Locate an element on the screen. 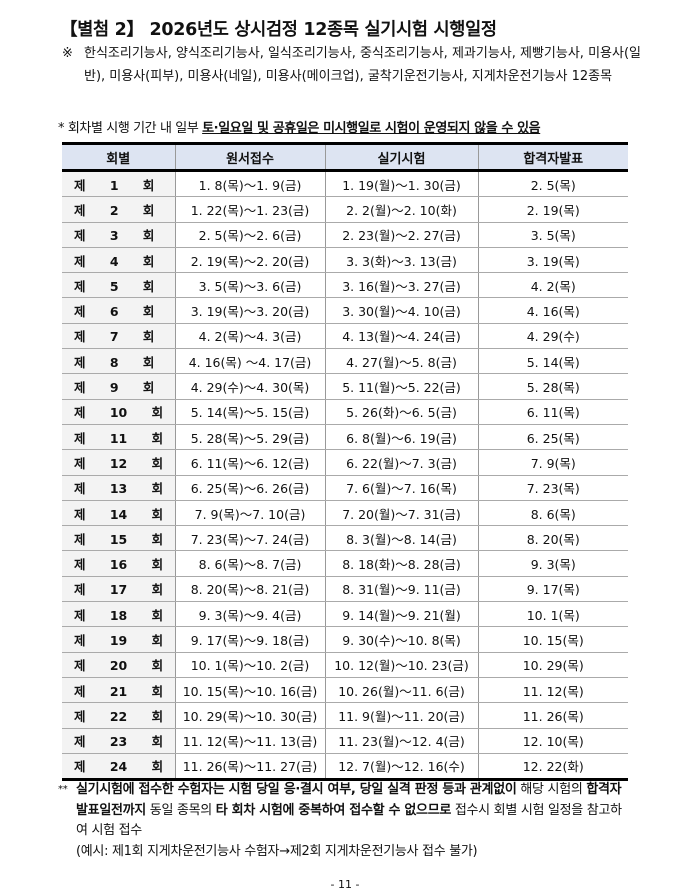 This screenshot has width=690, height=895. cell-round: 제 2 회 is located at coordinates (118, 209).